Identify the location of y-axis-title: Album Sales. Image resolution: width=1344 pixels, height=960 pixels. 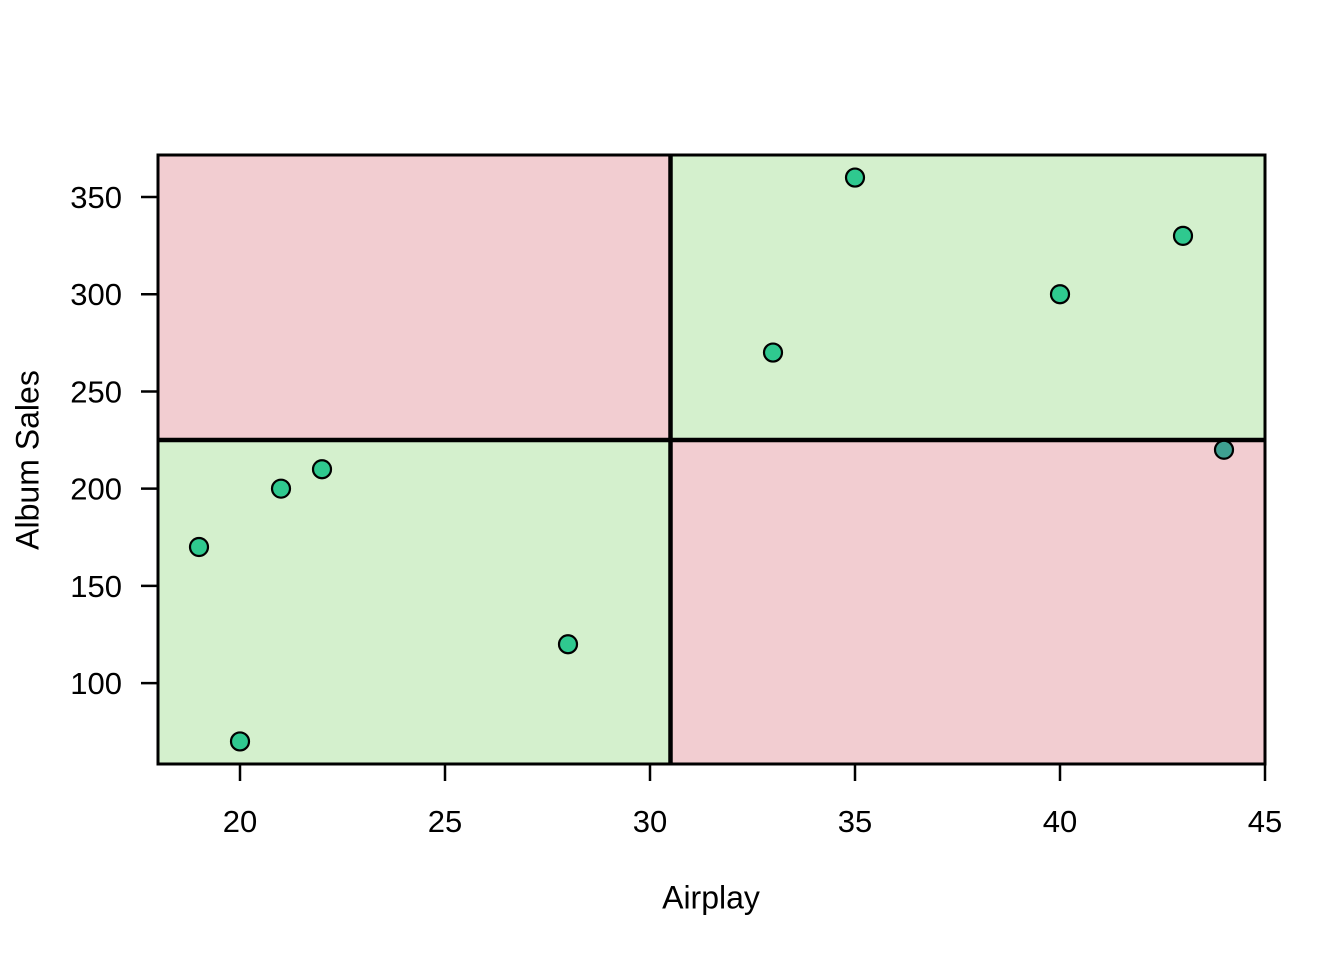
(27, 460).